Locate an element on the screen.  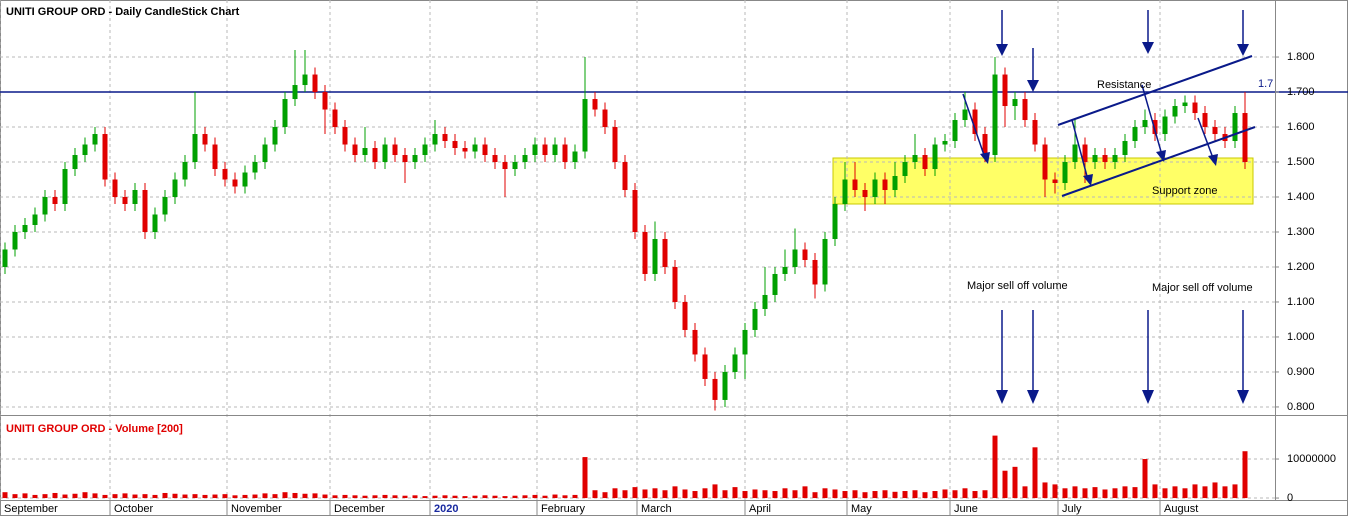
annotation: Support zone is located at coordinates (1184, 191).